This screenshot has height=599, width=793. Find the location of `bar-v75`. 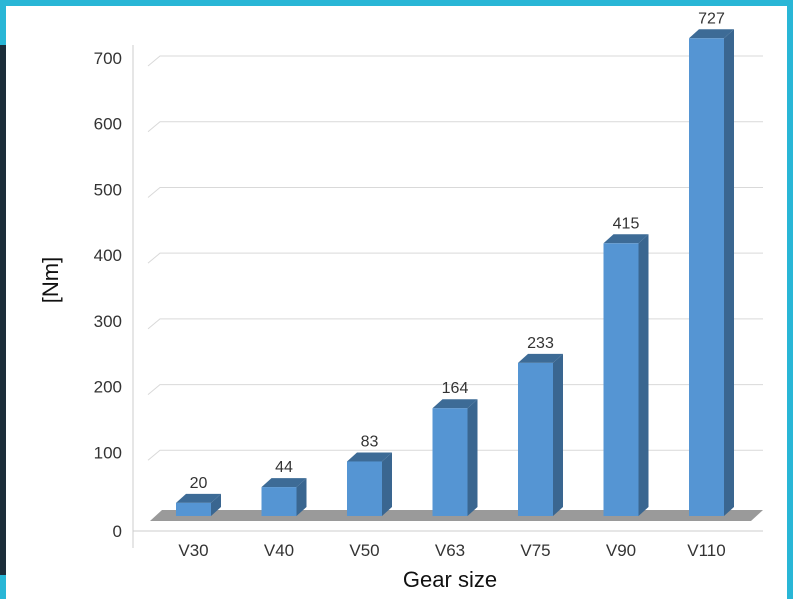

bar-v75 is located at coordinates (535, 439).